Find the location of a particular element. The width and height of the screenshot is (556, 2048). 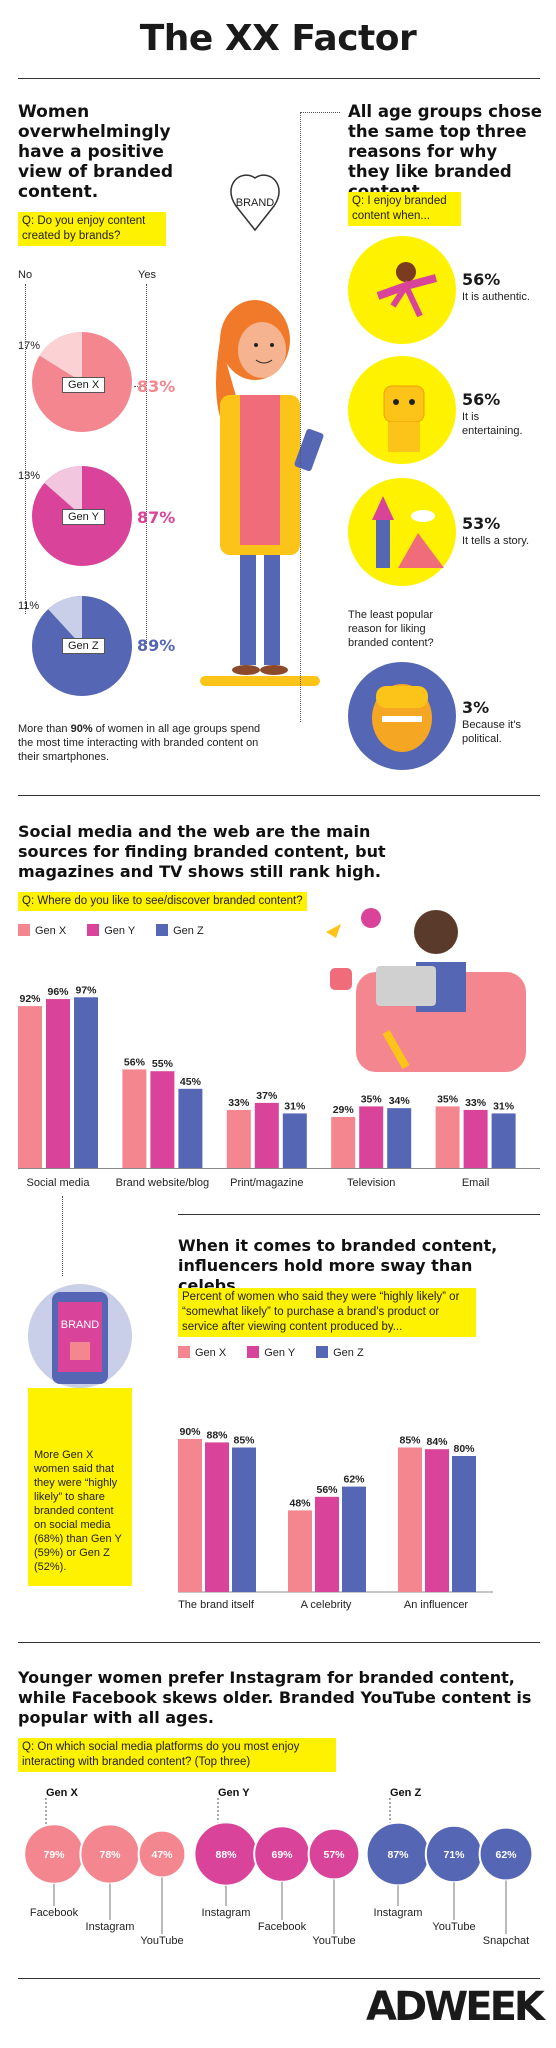

chart-baseline is located at coordinates (279, 1168).